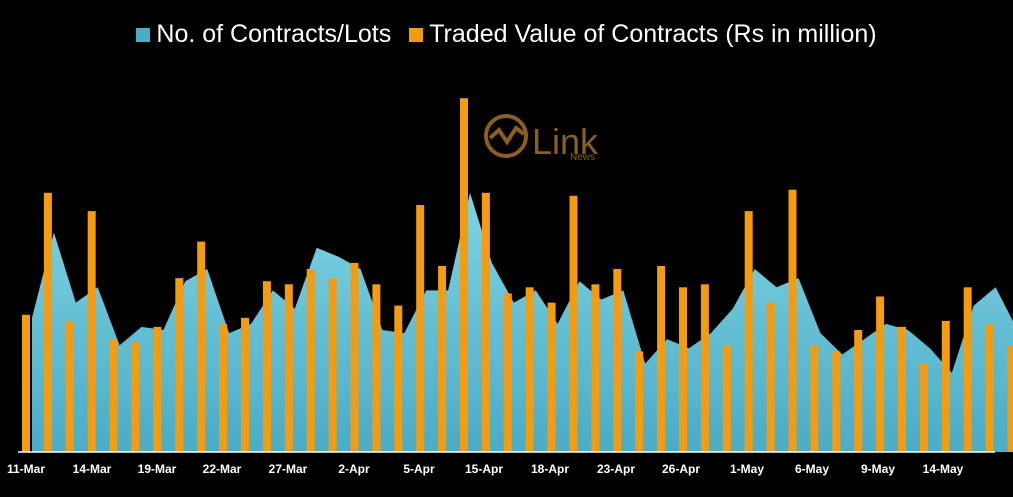 The width and height of the screenshot is (1013, 497). I want to click on logo-icon, so click(506, 136).